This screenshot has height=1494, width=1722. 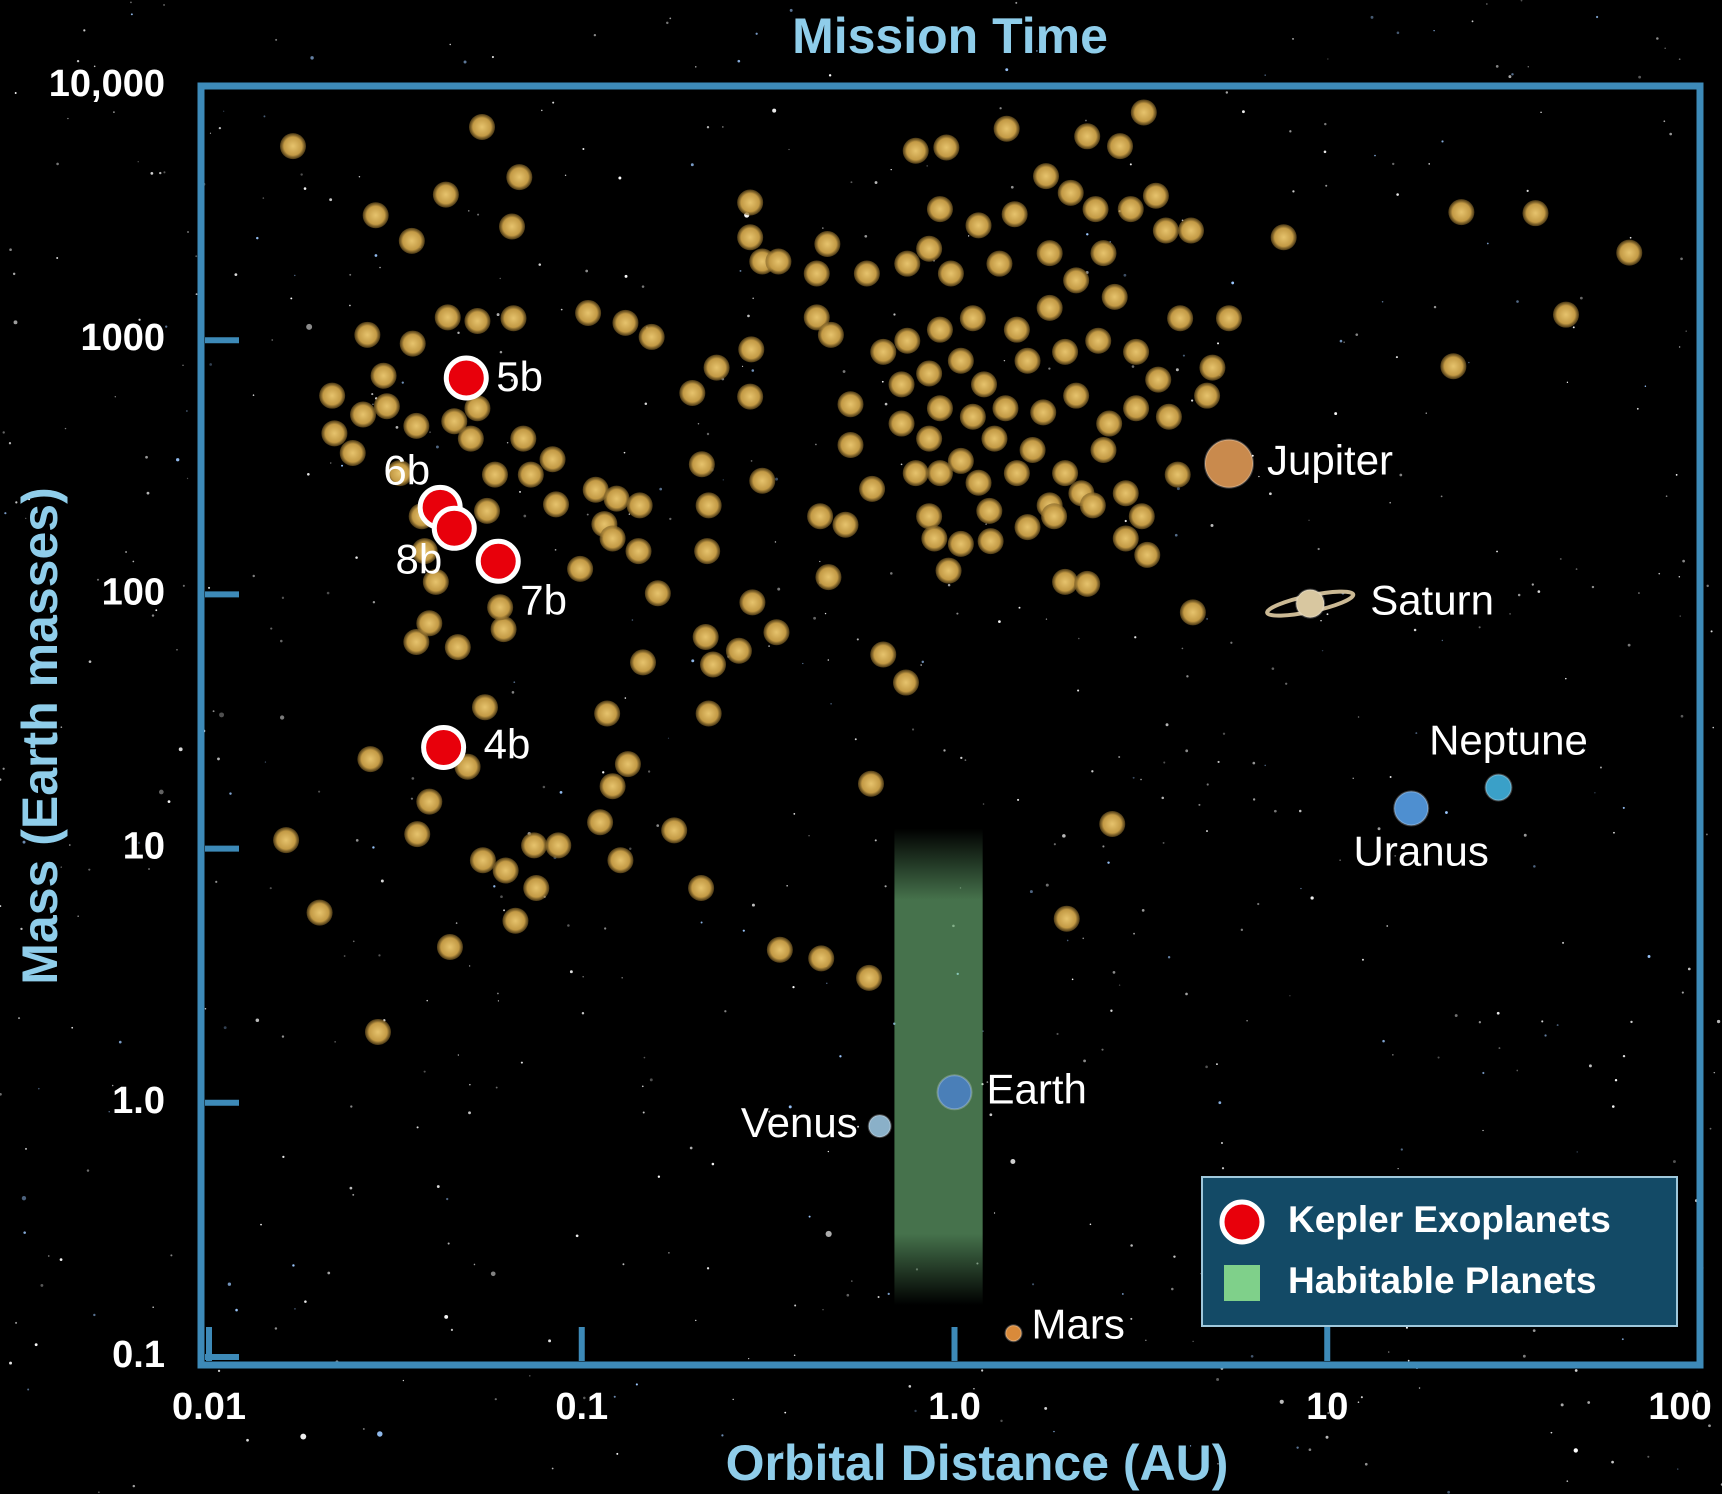 What do you see at coordinates (507, 744) in the screenshot?
I see `kepler-label: 4b` at bounding box center [507, 744].